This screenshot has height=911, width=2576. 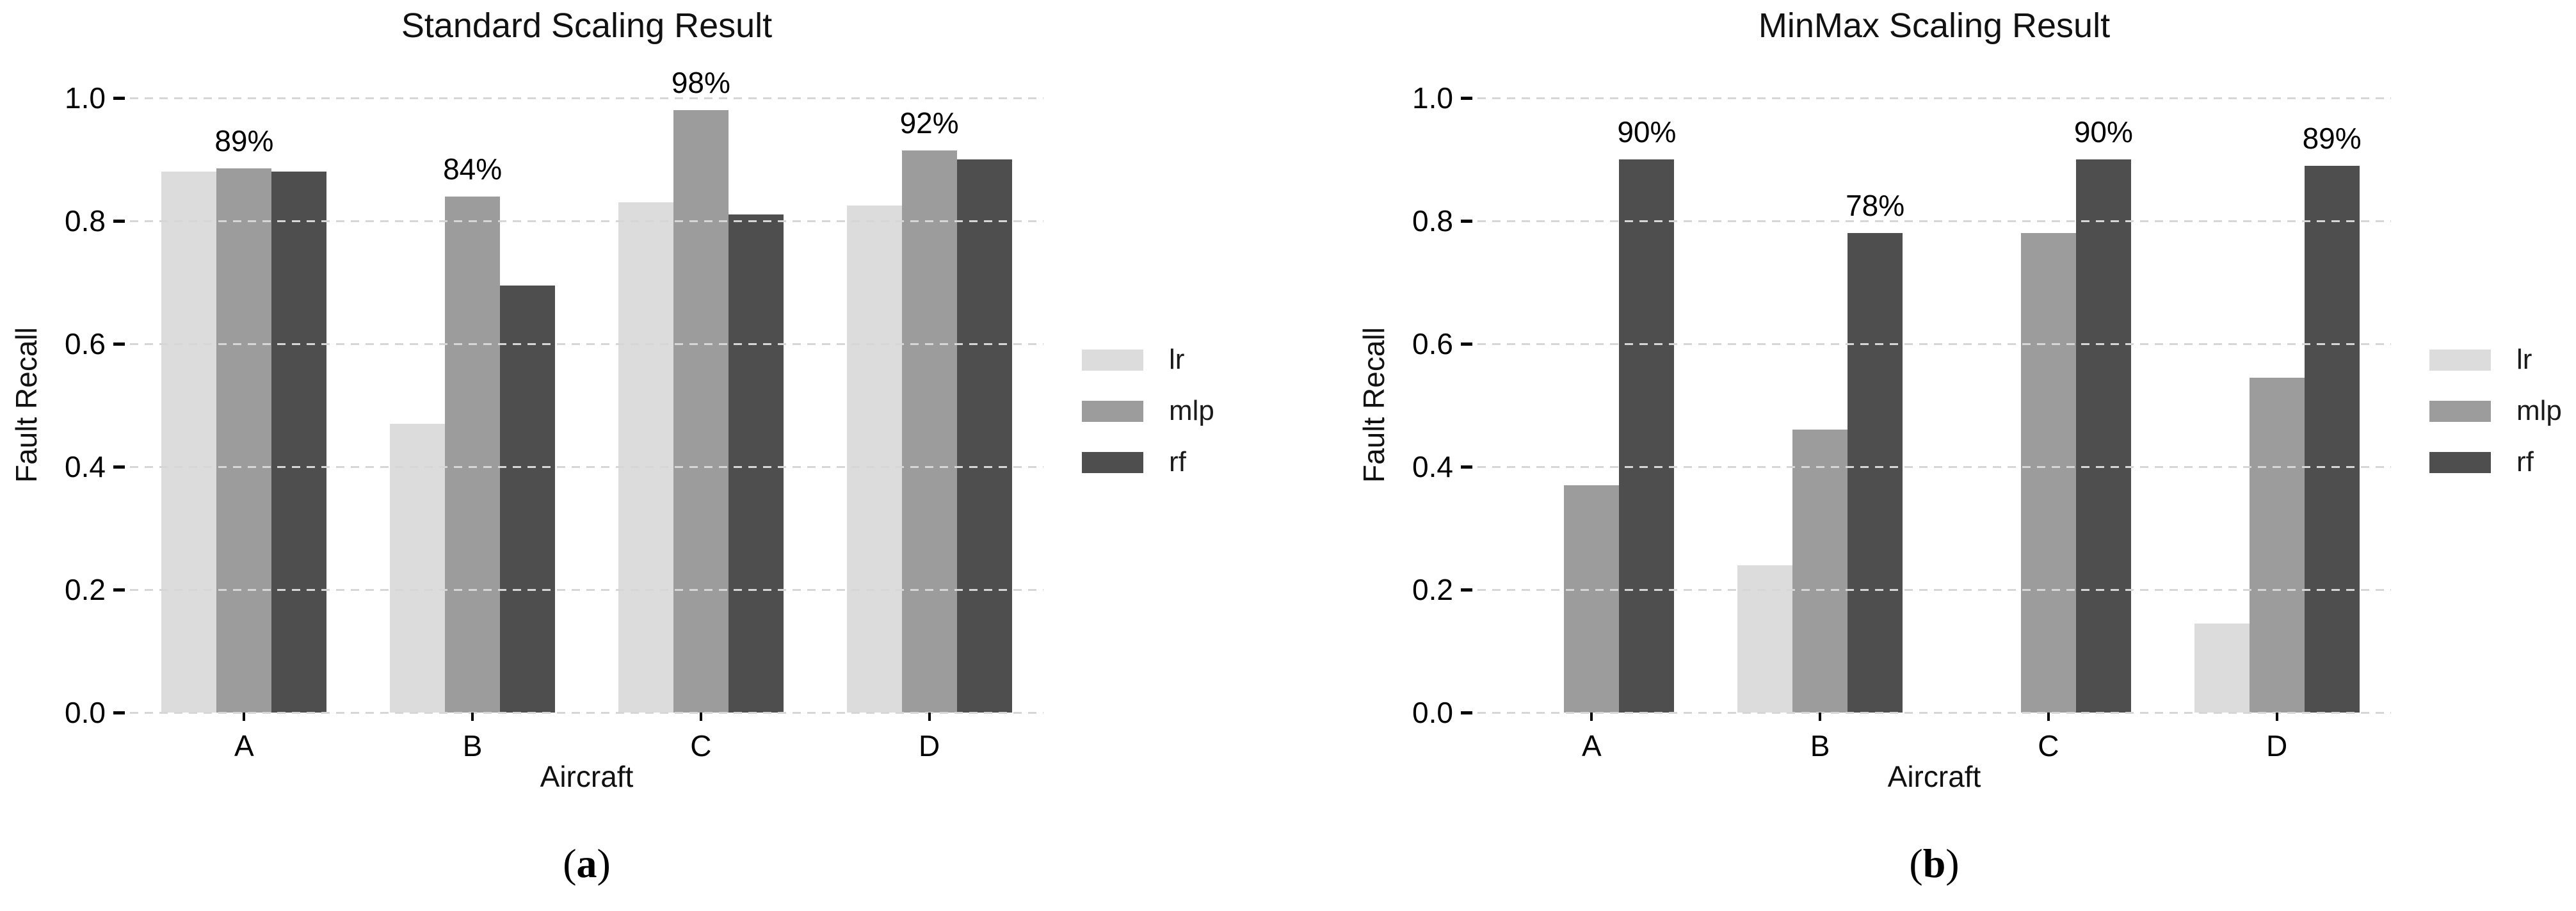 I want to click on bar-mlp-d, so click(x=2277, y=545).